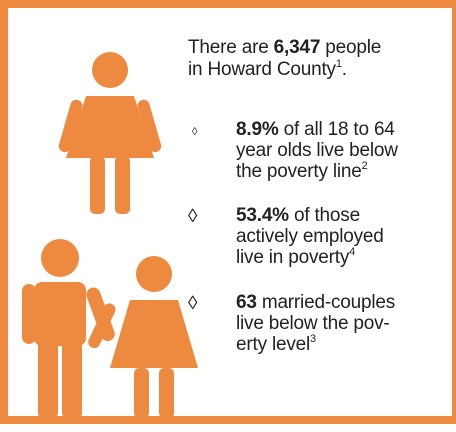 This screenshot has height=432, width=456. I want to click on bullet-line: the poverty line2, so click(302, 171).